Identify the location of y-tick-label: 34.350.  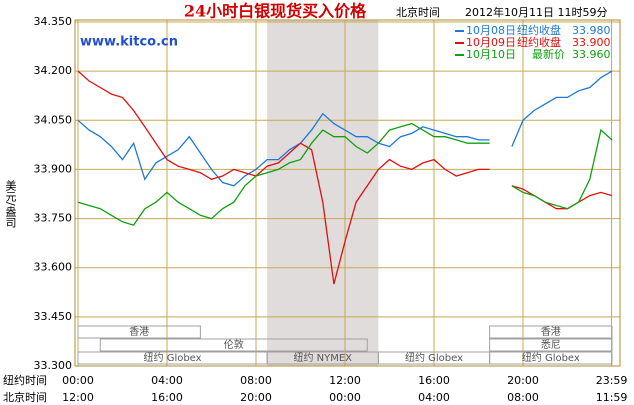
(53, 21).